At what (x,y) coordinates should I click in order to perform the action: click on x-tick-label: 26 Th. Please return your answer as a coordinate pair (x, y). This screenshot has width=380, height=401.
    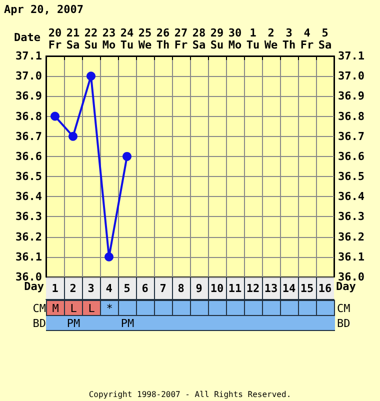
    Looking at the image, I should click on (163, 39).